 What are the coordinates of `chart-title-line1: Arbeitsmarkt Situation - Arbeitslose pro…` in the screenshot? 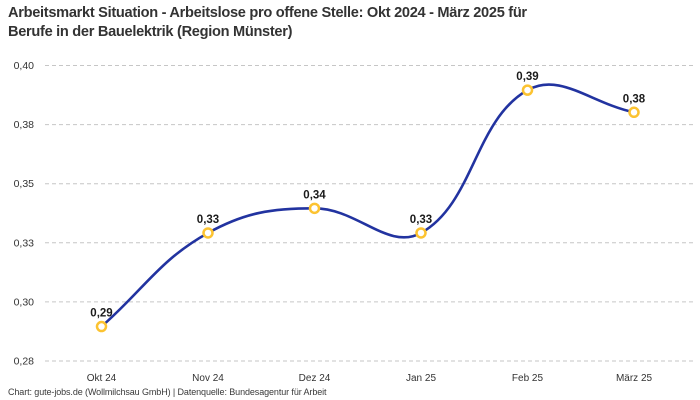 It's located at (267, 13).